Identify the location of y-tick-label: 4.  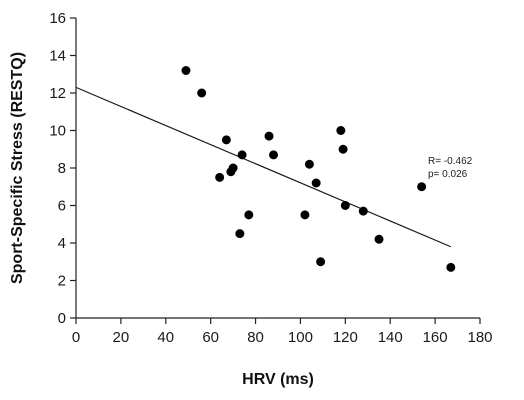
(62, 243).